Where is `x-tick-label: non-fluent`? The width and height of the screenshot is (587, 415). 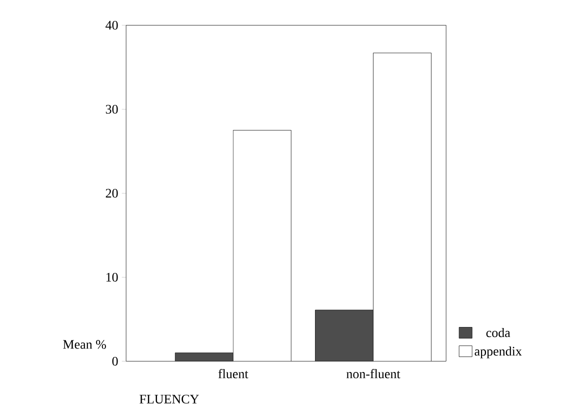 x-tick-label: non-fluent is located at coordinates (373, 373).